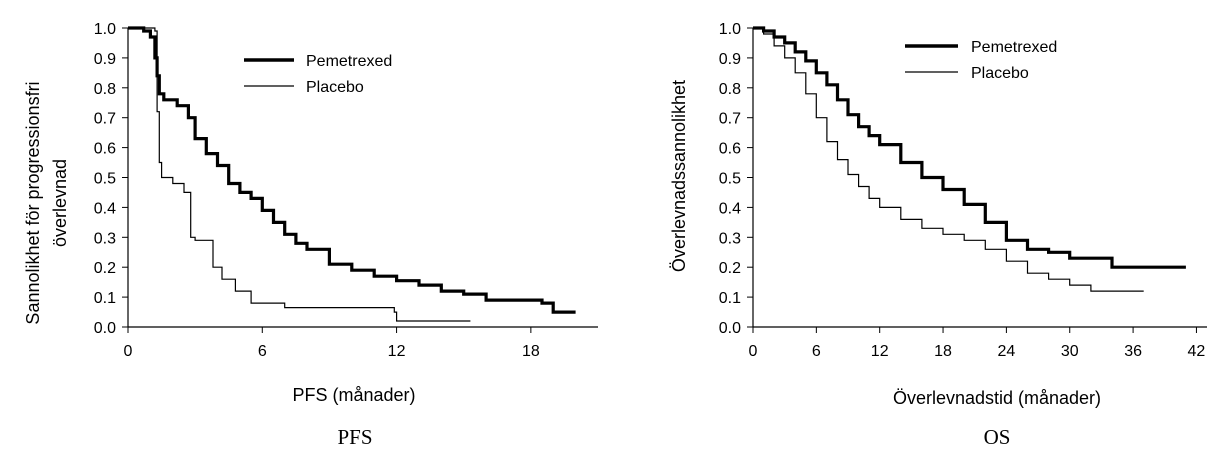 The width and height of the screenshot is (1214, 457). I want to click on pfs-title: PFS, so click(354, 437).